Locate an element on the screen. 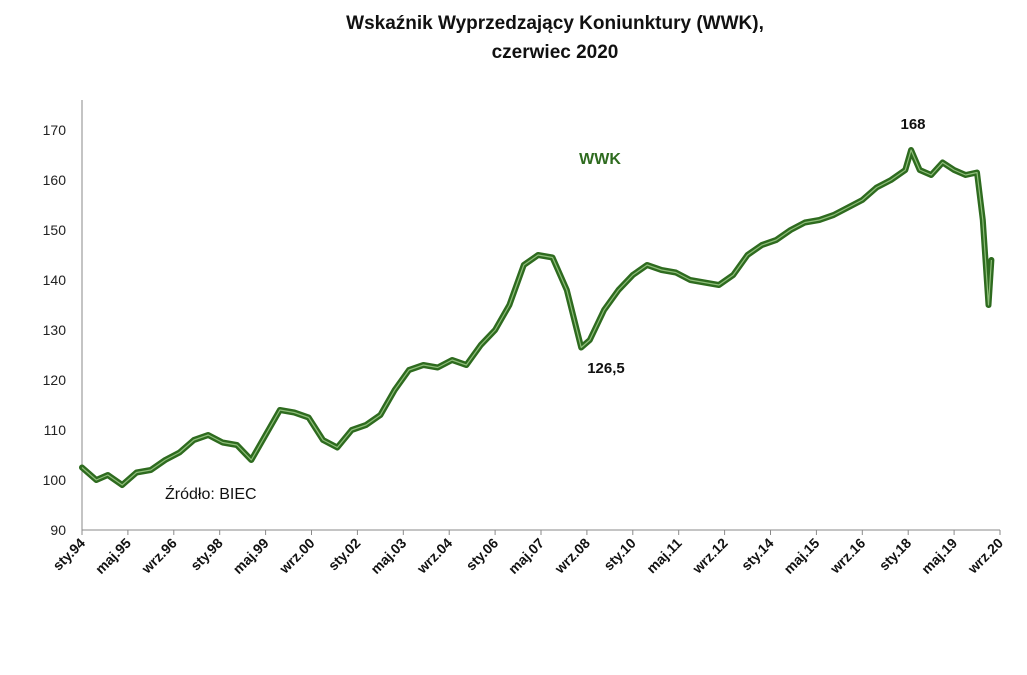 Image resolution: width=1027 pixels, height=675 pixels. y-tick-label: 130 is located at coordinates (55, 330).